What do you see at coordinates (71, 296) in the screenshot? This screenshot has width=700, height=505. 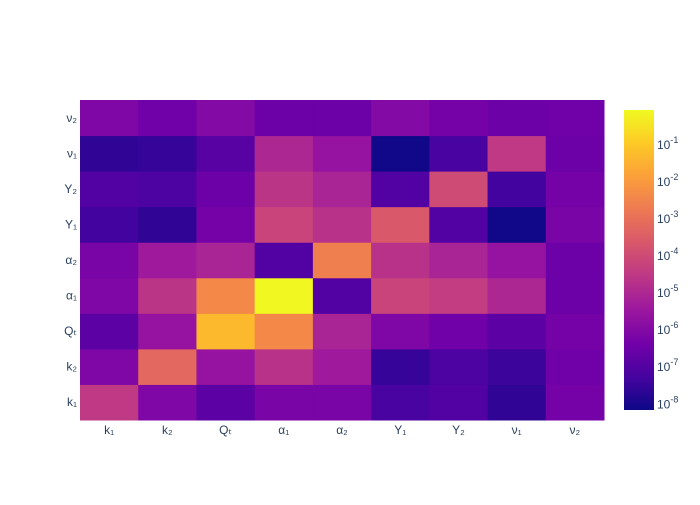 I see `y-tick-label: α₁` at bounding box center [71, 296].